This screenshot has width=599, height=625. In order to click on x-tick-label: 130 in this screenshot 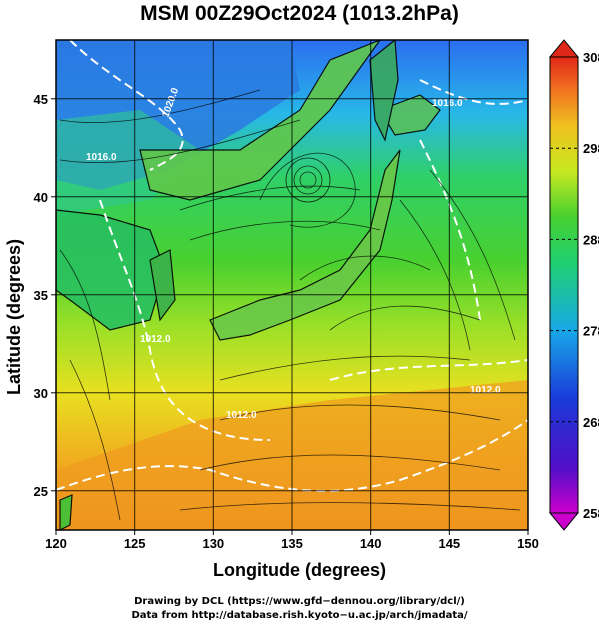, I will do `click(213, 543)`.